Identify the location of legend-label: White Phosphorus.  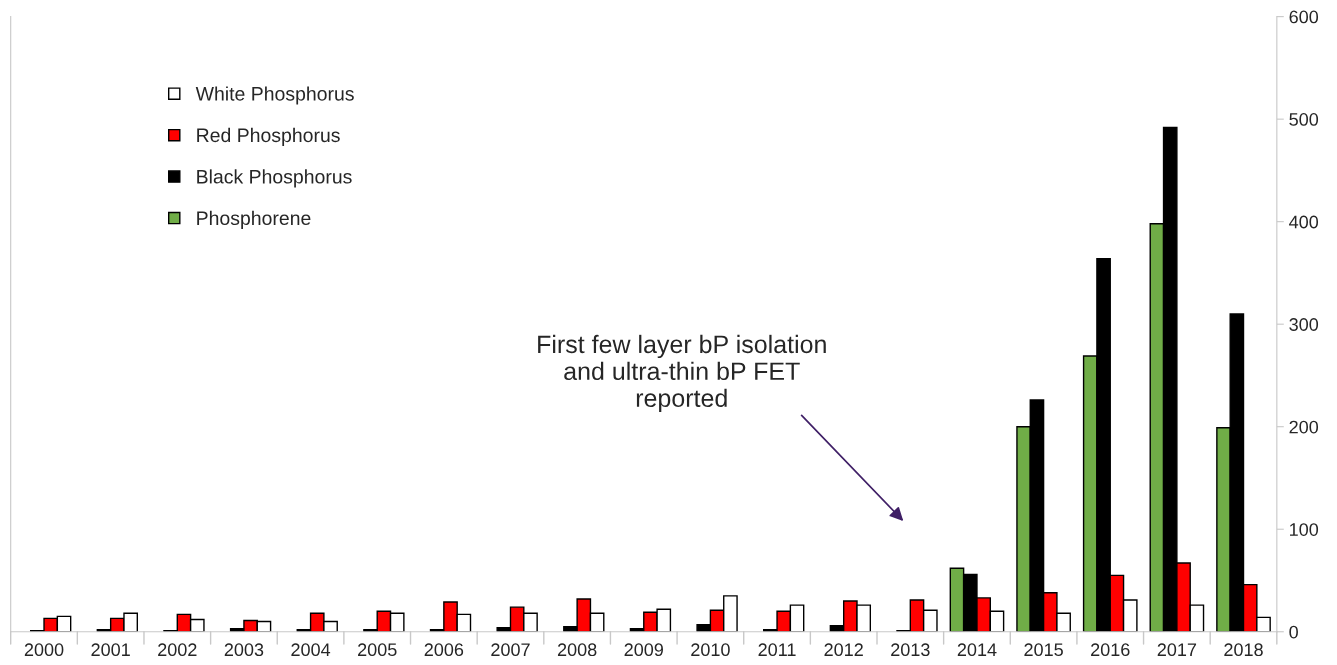
(274, 95).